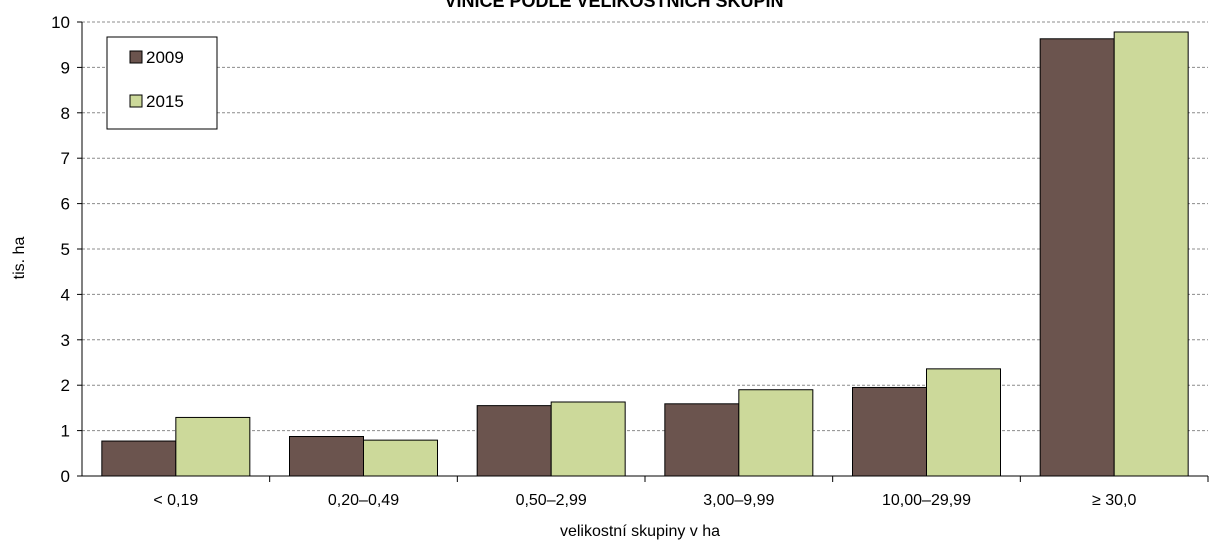 The image size is (1218, 549). I want to click on y-tick-label: 5, so click(65, 249).